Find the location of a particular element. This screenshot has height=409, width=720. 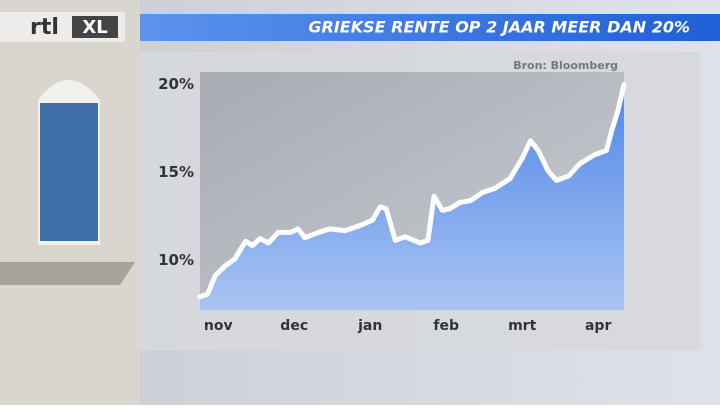

window-shutter is located at coordinates (69, 172).